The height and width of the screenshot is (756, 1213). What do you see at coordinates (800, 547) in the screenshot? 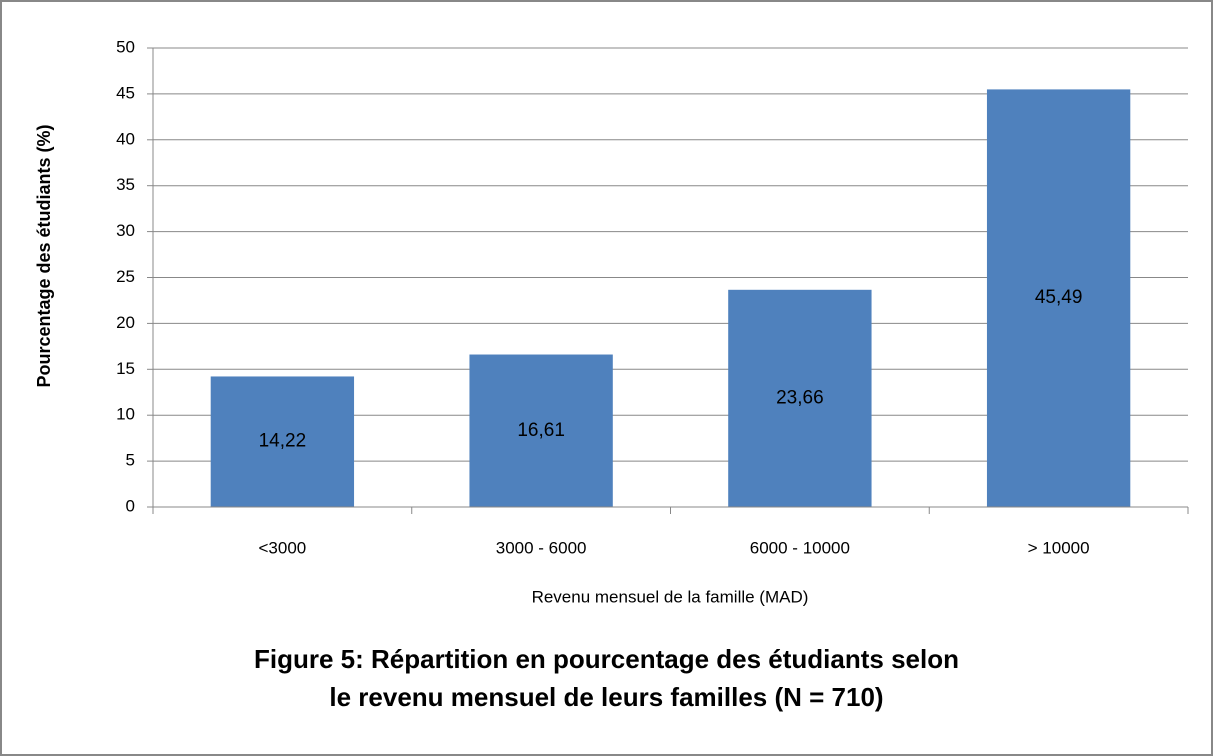
I see `x-tick-label: 6000 - 10000` at bounding box center [800, 547].